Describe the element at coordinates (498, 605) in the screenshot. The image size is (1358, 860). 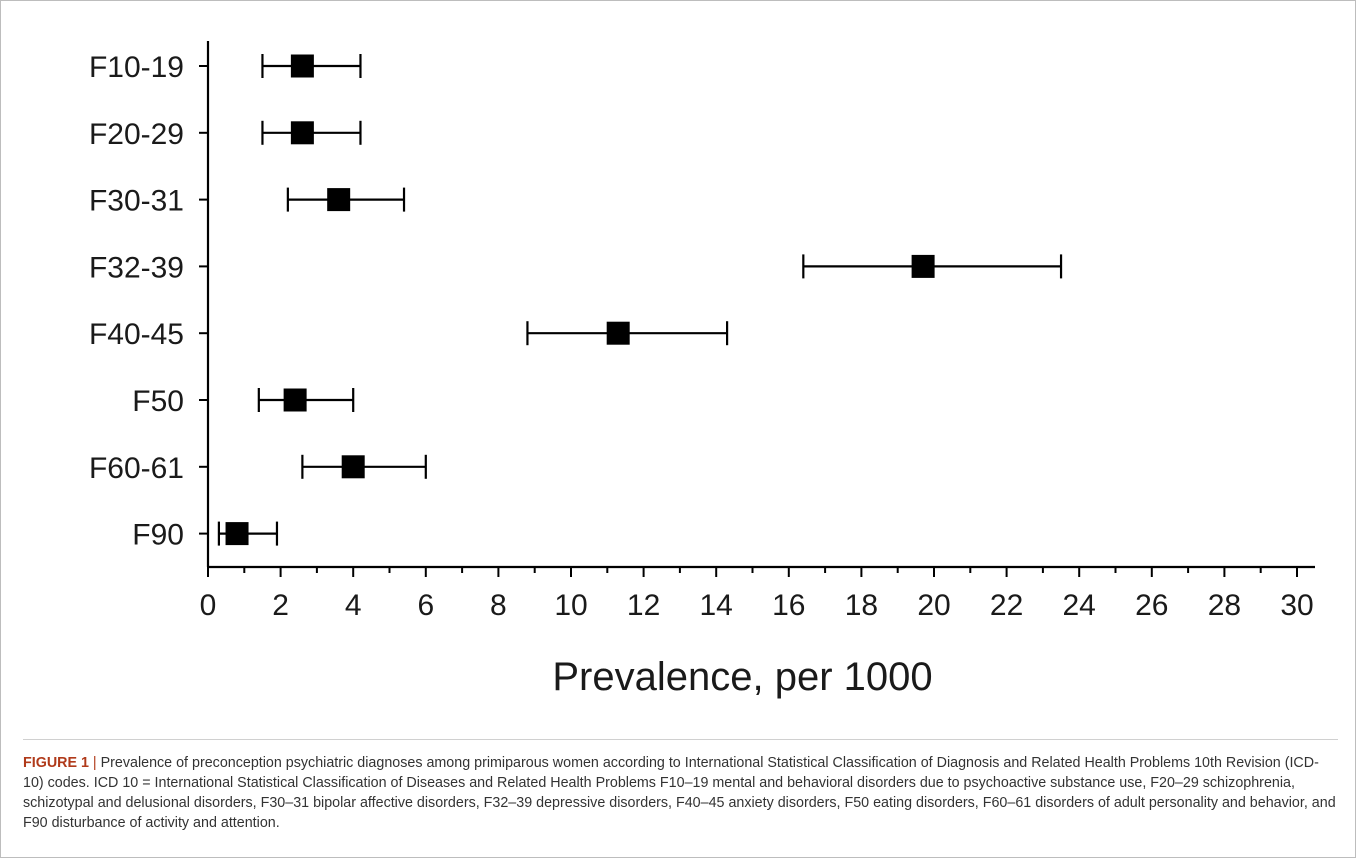
I see `x-tick-label: 8` at that location.